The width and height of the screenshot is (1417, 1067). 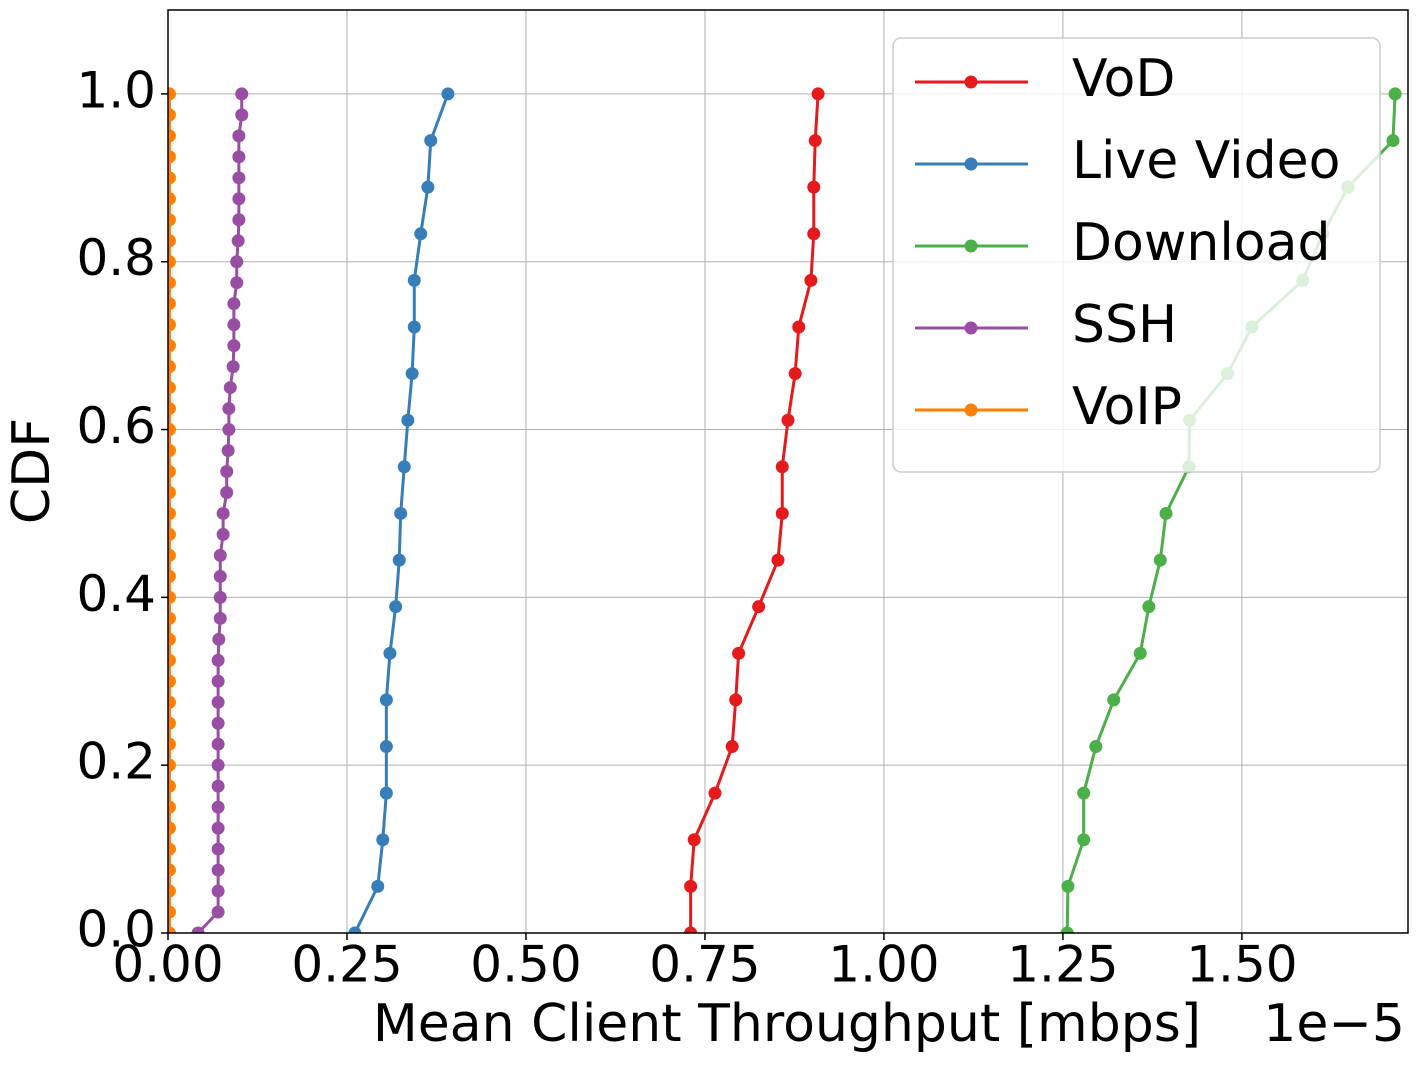 I want to click on legend-label: VoIP, so click(x=1127, y=407).